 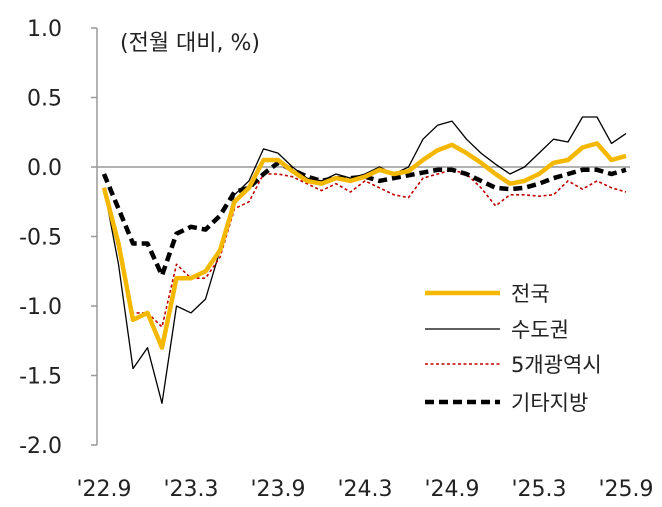 I want to click on legend-label: 5개광역시, so click(x=556, y=365).